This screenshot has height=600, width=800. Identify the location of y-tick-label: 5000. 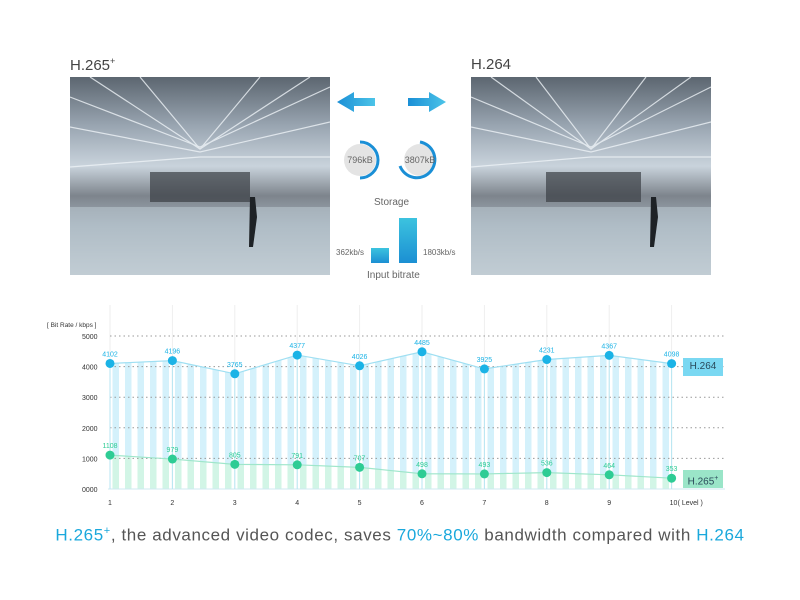
(90, 337).